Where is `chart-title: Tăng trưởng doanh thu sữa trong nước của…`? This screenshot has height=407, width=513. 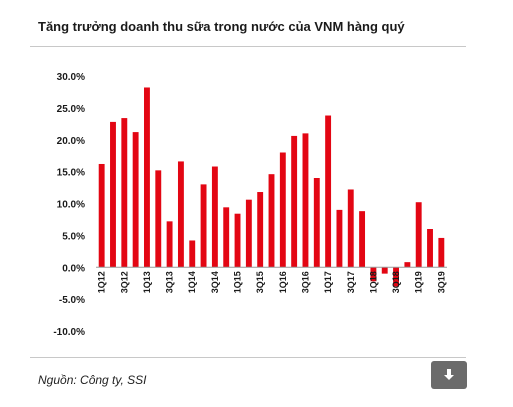
chart-title: Tăng trưởng doanh thu sữa trong nước của… is located at coordinates (221, 26).